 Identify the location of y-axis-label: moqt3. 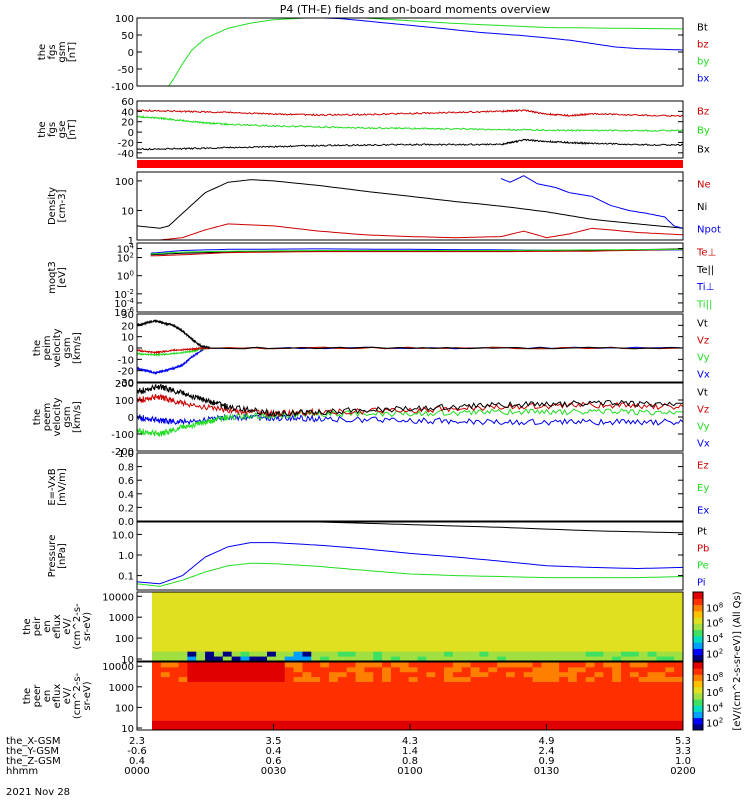
(52, 277).